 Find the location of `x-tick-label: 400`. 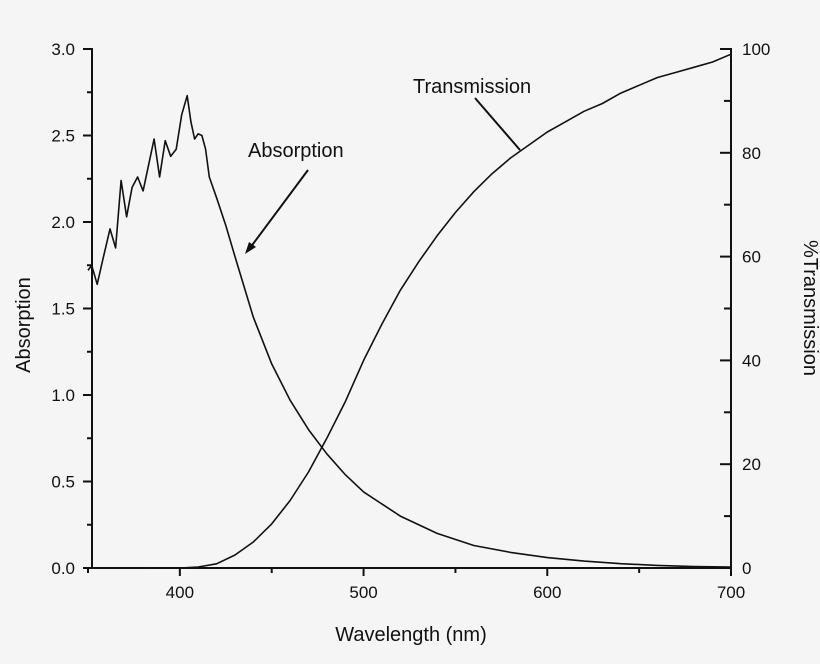

x-tick-label: 400 is located at coordinates (180, 592).